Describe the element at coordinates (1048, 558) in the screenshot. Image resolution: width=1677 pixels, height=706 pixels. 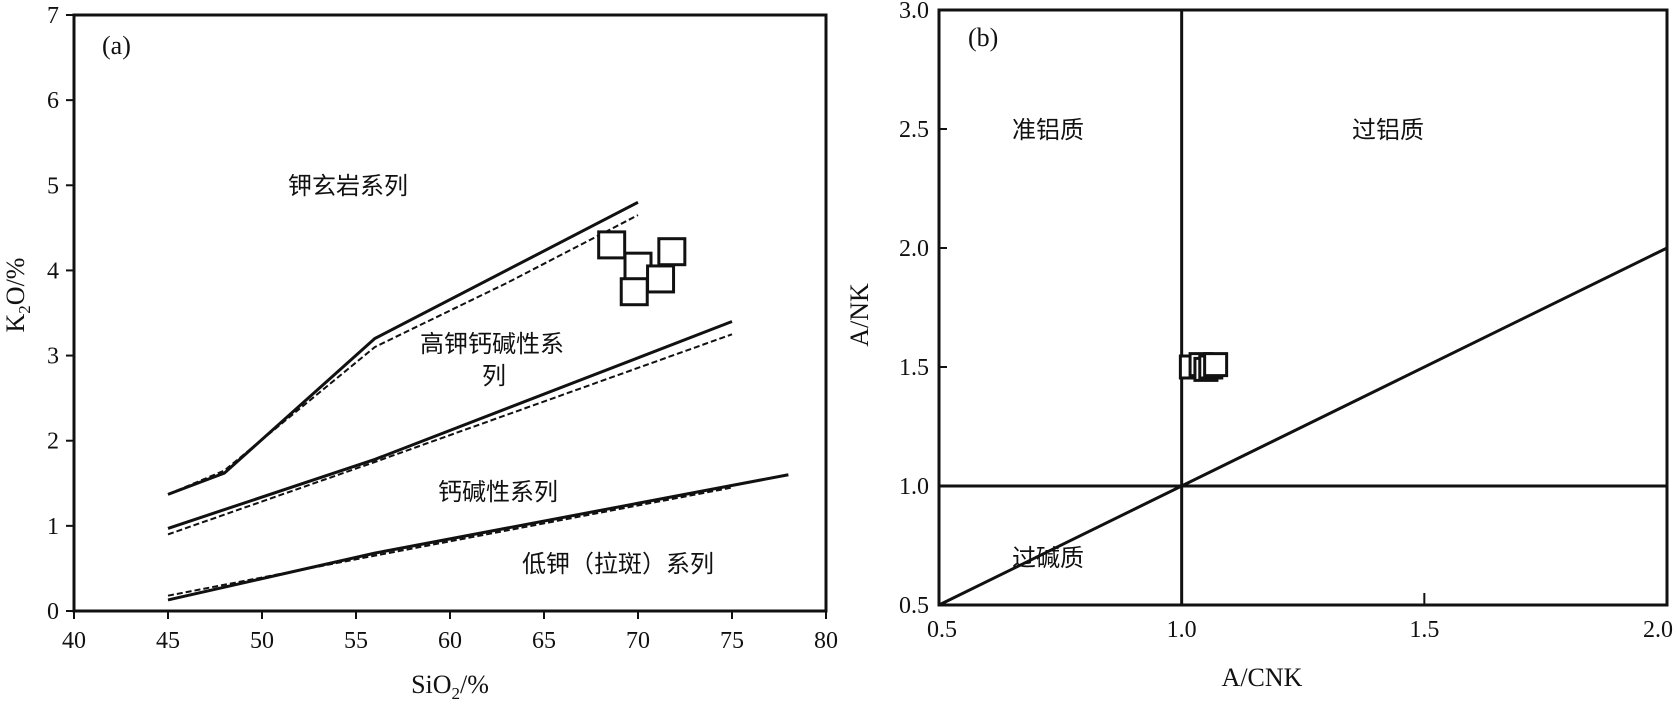
I see `region-label-peralkaline: 过碱质` at that location.